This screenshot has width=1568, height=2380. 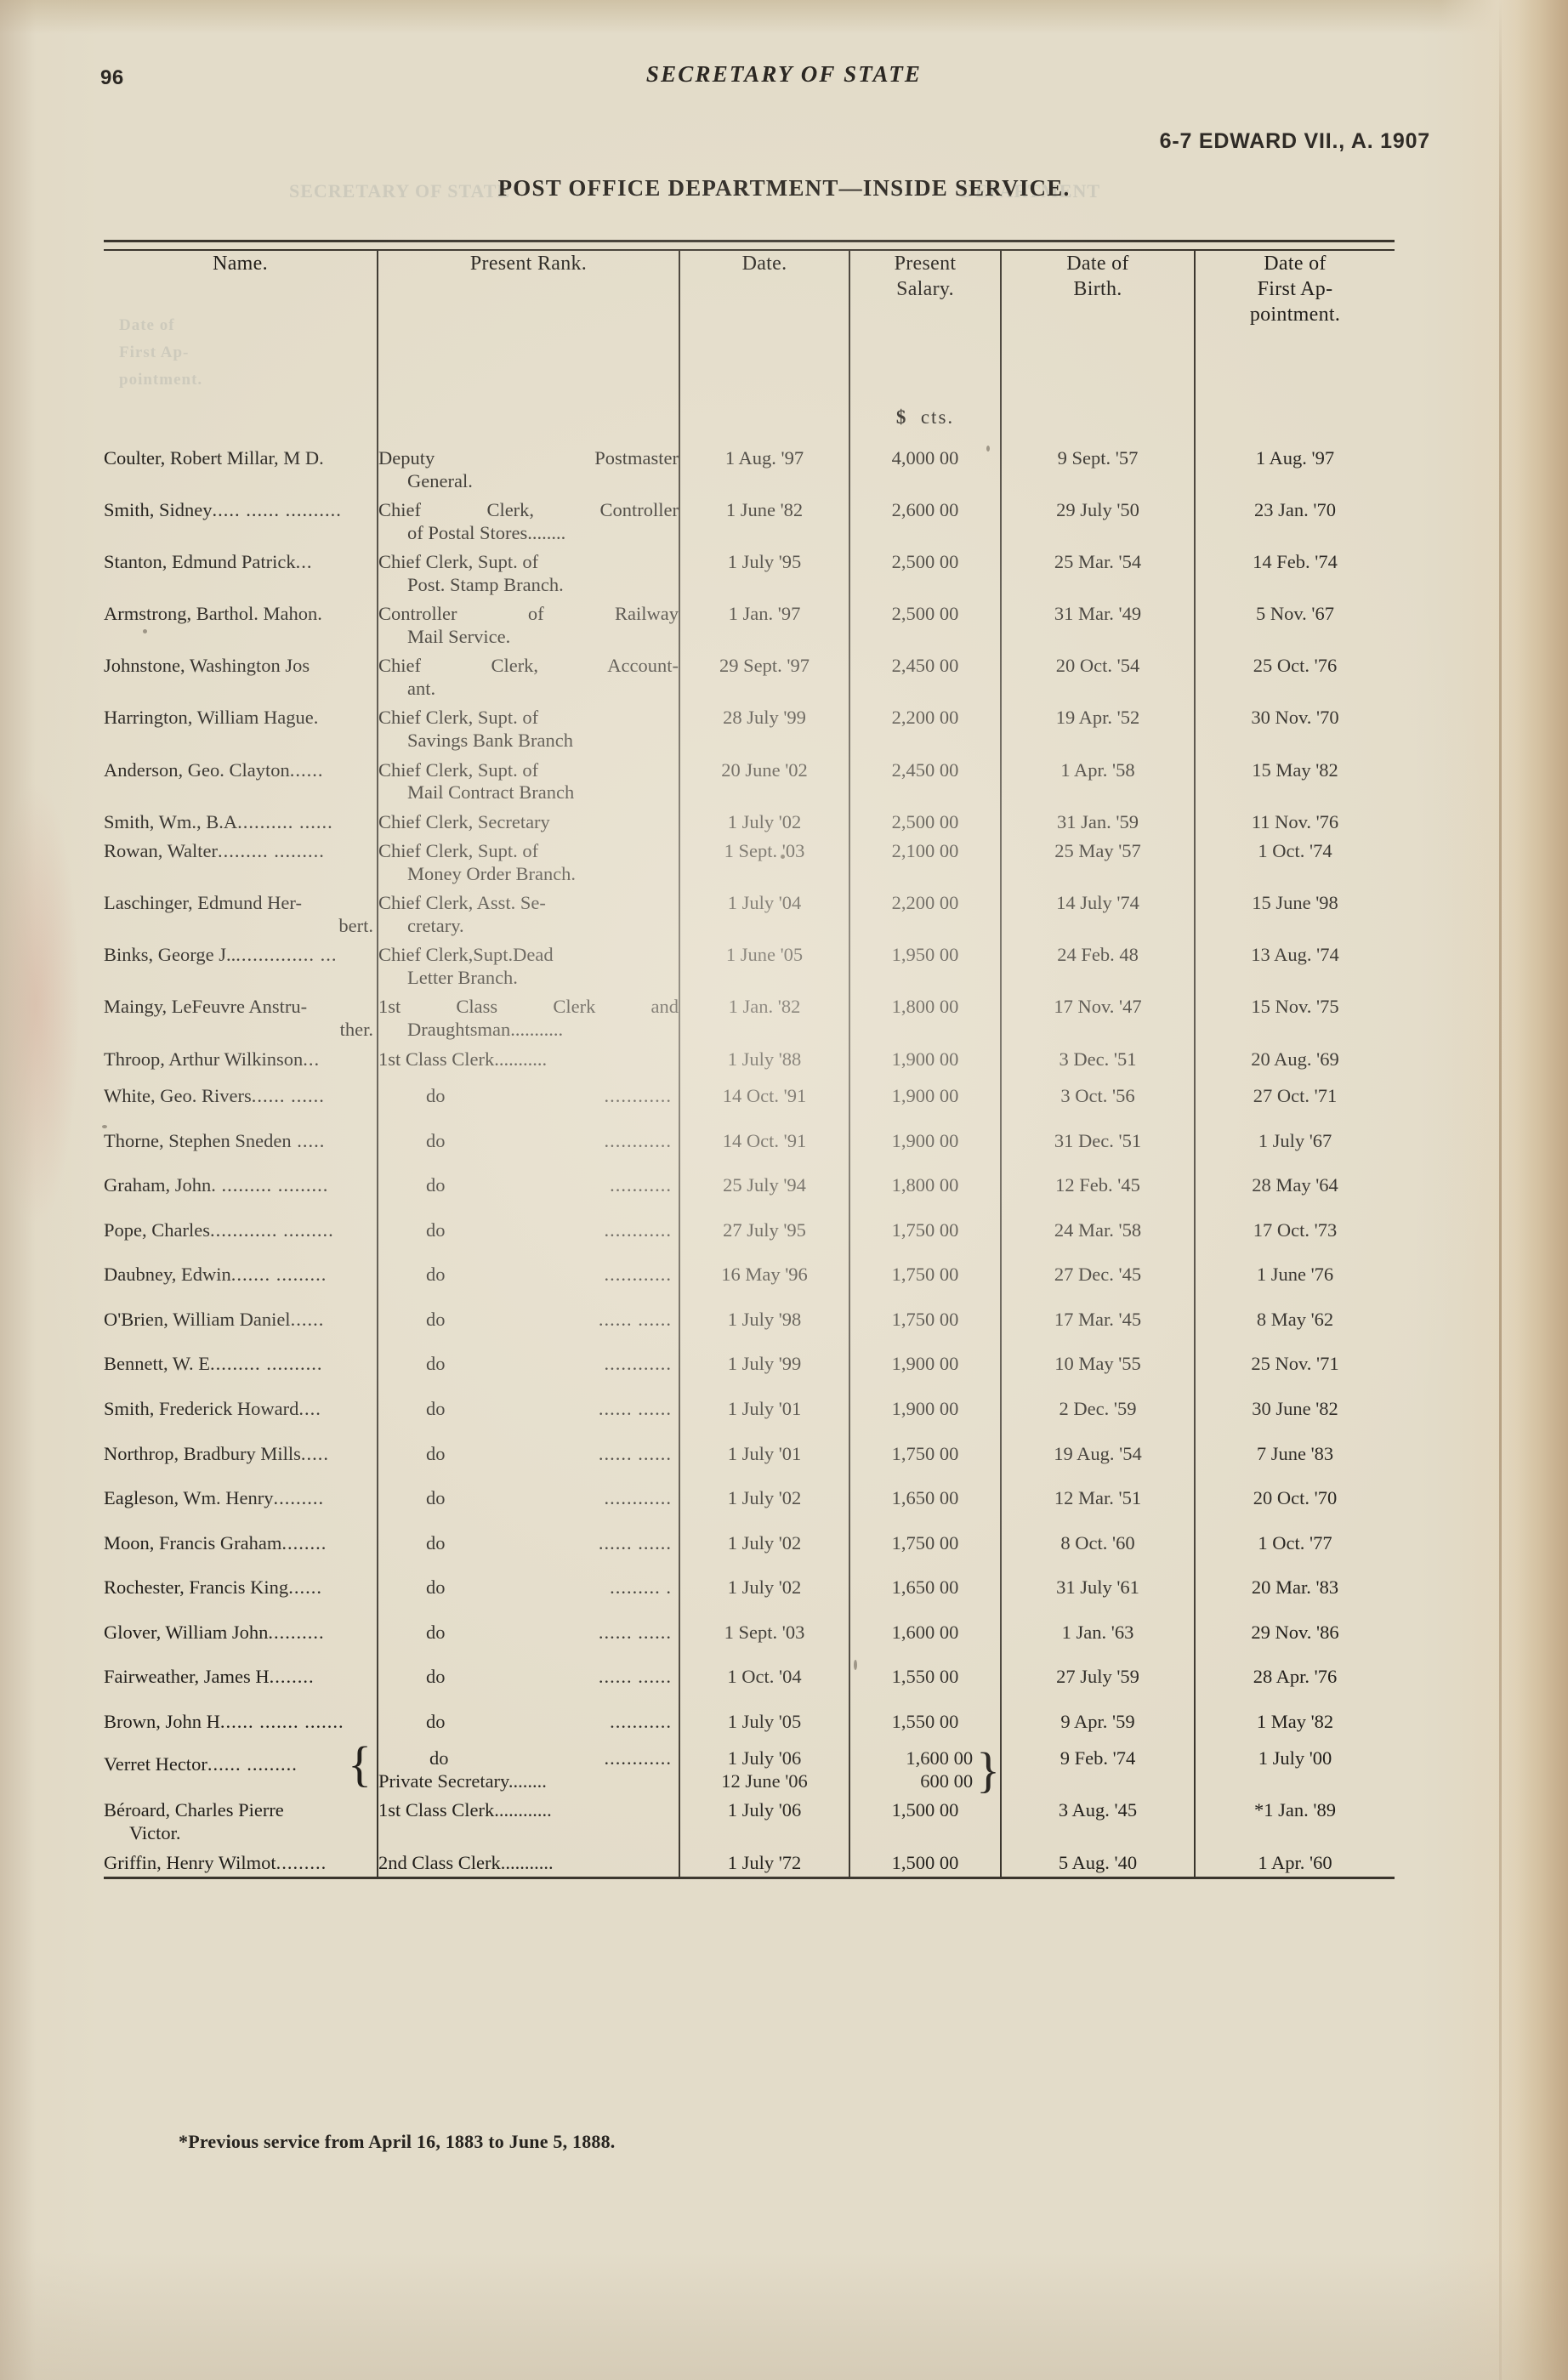 I want to click on date-of-first-appointment: 1 Oct. '77, so click(x=1295, y=1542).